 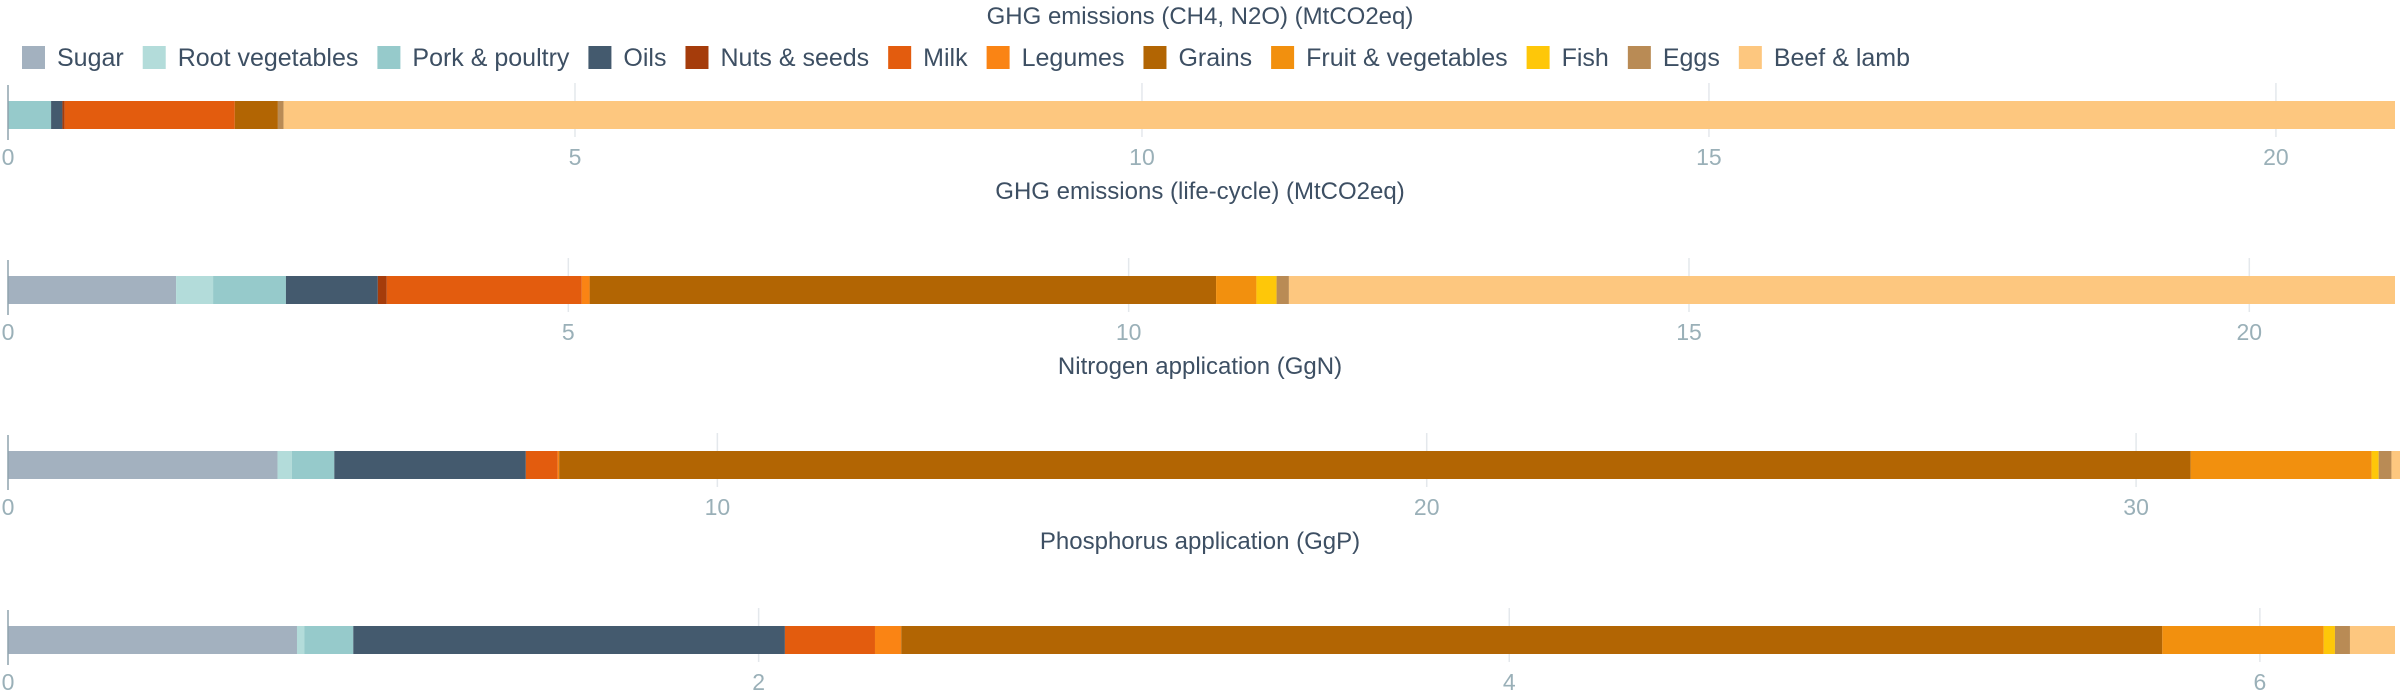 What do you see at coordinates (2259, 682) in the screenshot?
I see `x-tick-label: 6` at bounding box center [2259, 682].